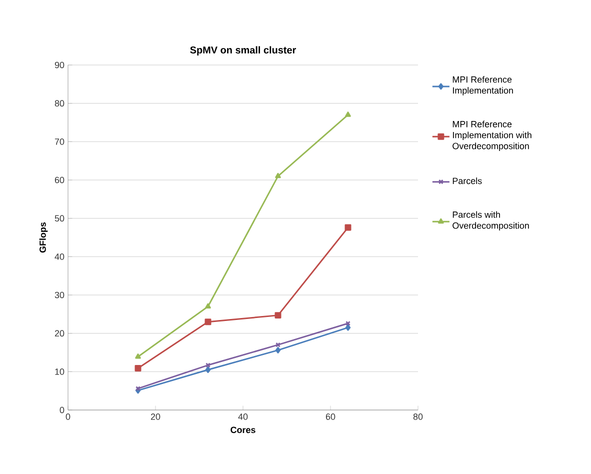 This screenshot has width=591, height=474. I want to click on x-tick-label: 80, so click(418, 417).